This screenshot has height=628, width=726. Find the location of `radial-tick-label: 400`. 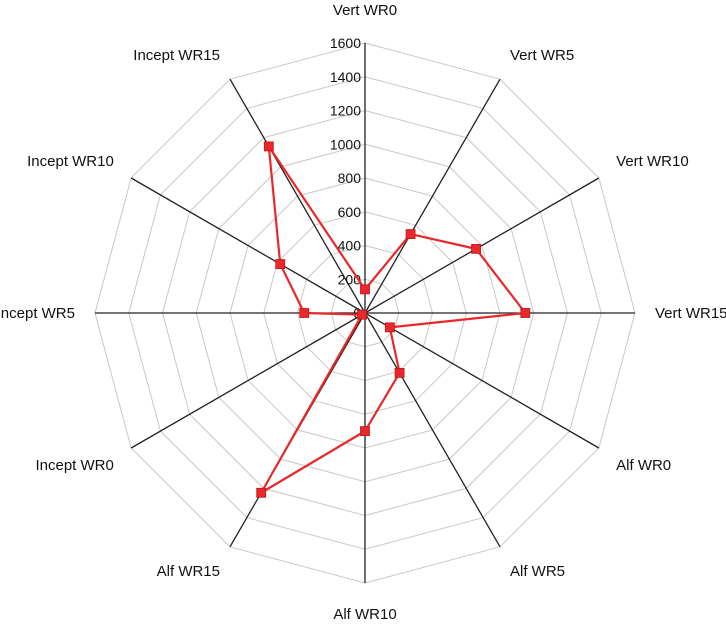

radial-tick-label: 400 is located at coordinates (350, 246).